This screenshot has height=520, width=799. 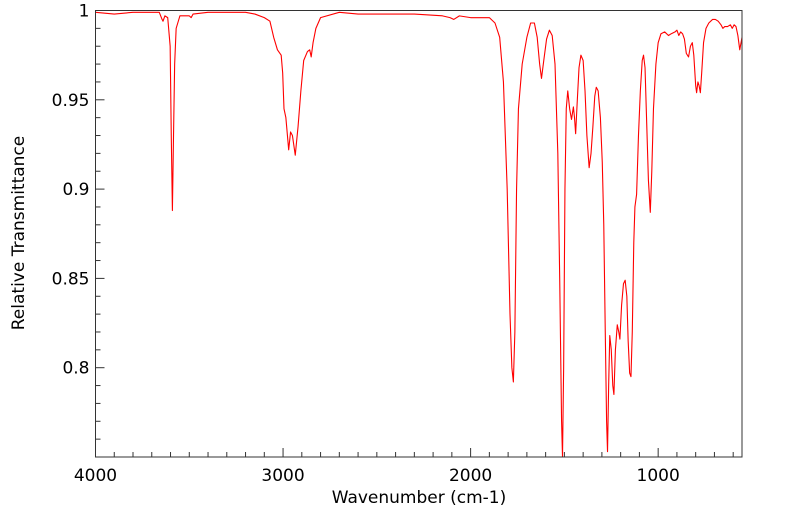 I want to click on y-tick-label: 0.95, so click(x=71, y=101).